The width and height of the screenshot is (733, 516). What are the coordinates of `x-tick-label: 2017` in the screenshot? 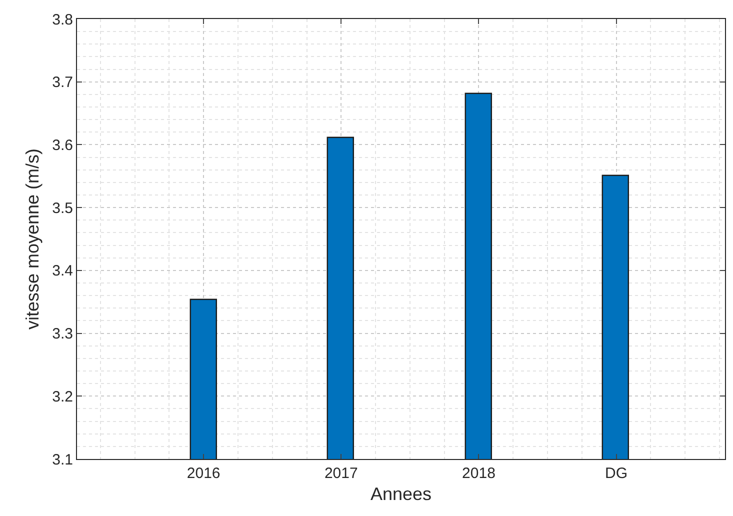 It's located at (341, 473).